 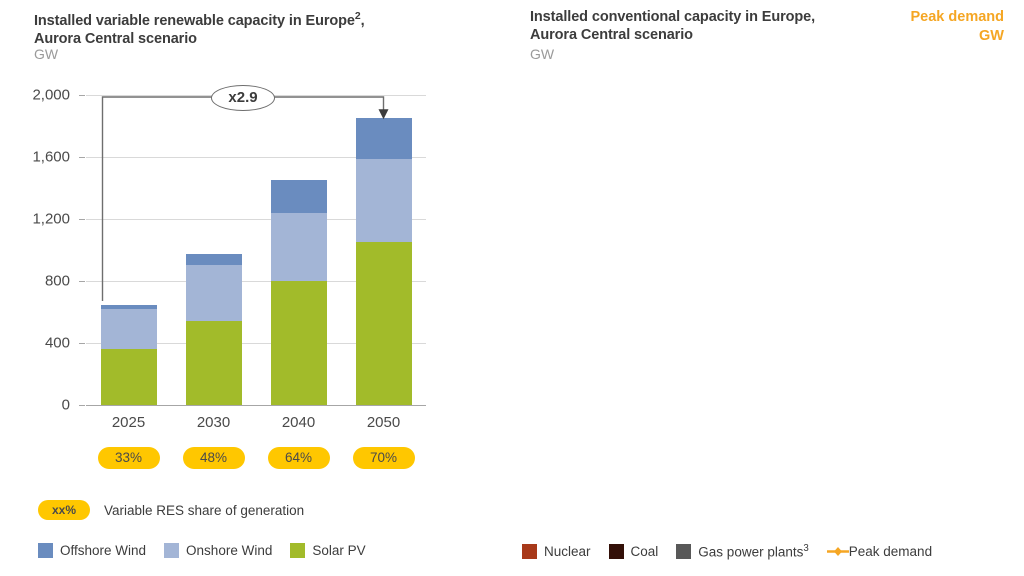 What do you see at coordinates (115, 38) in the screenshot?
I see `left-chart-title-line2: Aurora Central scenario` at bounding box center [115, 38].